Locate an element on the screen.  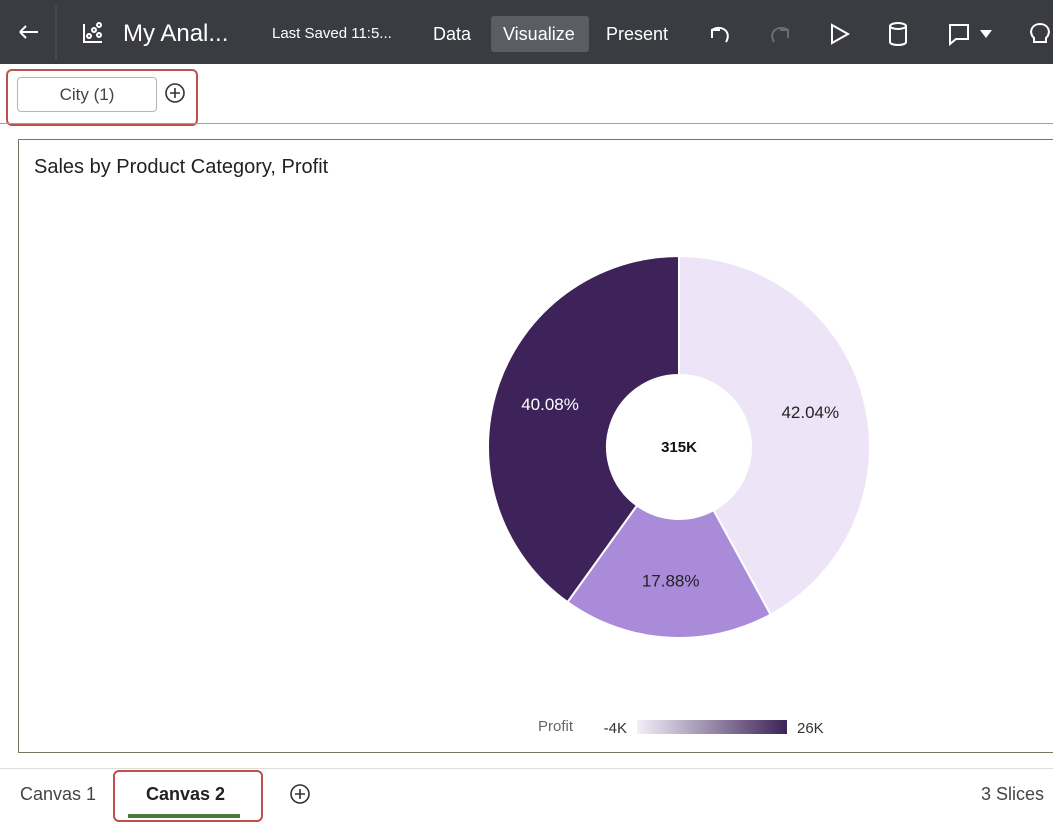
dropdown-icon is located at coordinates (986, 34).